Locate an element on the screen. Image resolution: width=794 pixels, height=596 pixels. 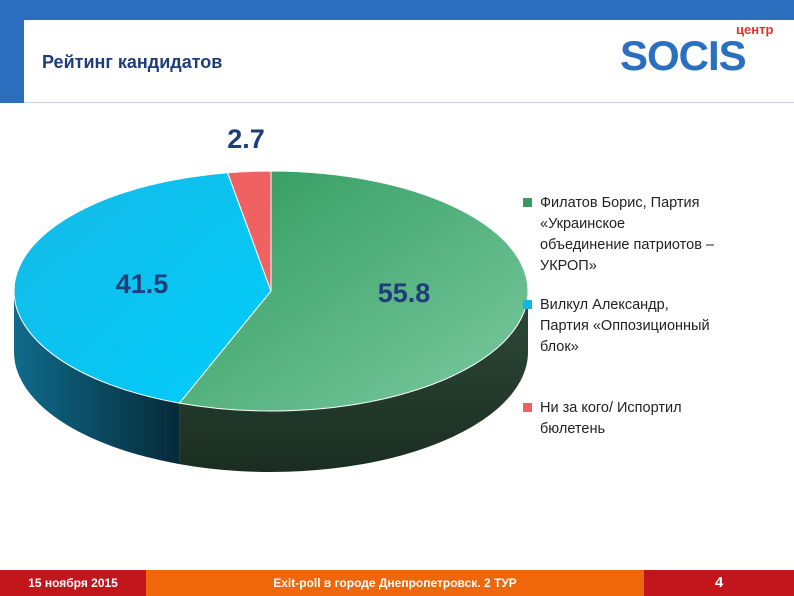
left-accent-bar is located at coordinates (12, 51).